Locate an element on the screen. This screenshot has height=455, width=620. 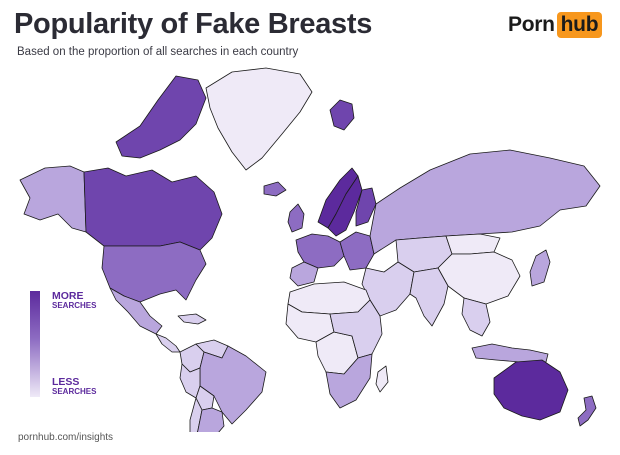
region-canada-arctic is located at coordinates (161, 117).